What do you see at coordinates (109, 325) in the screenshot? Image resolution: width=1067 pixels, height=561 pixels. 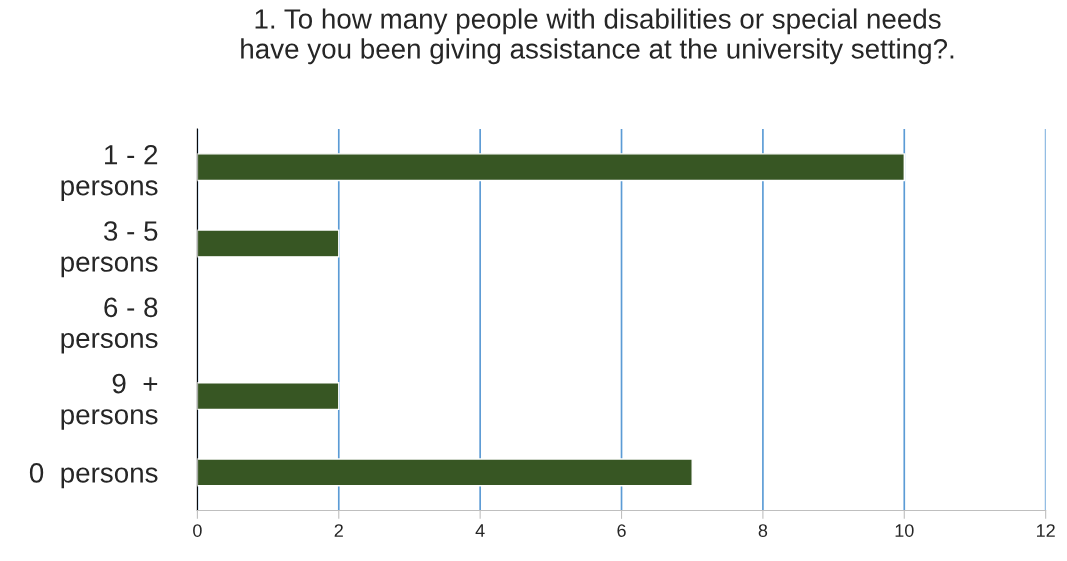 I see `y-tick-label: 6 - 8 persons` at bounding box center [109, 325].